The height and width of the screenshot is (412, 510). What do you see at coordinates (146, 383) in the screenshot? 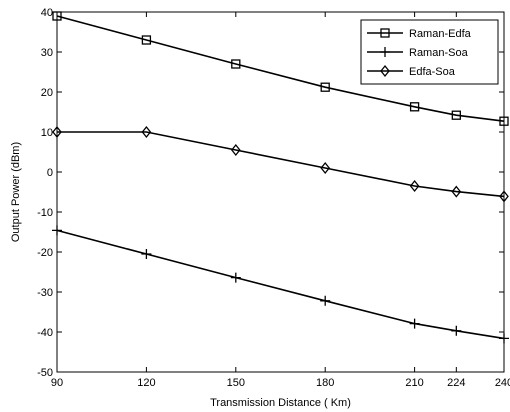
I see `x-tick-label: 120` at bounding box center [146, 383].